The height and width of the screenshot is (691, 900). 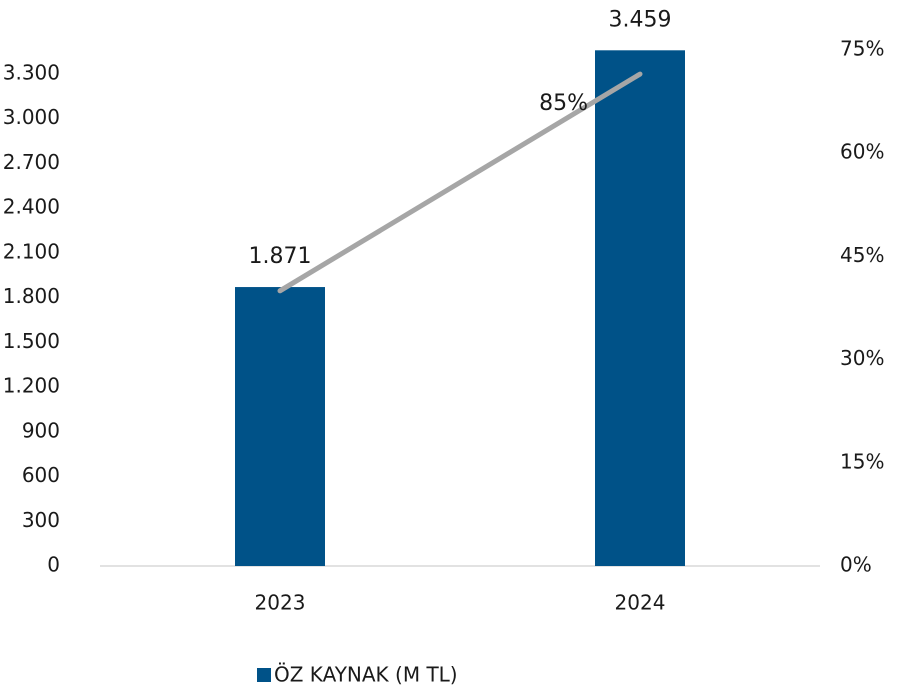 I want to click on y-tick-label: 2.100, so click(x=31, y=251).